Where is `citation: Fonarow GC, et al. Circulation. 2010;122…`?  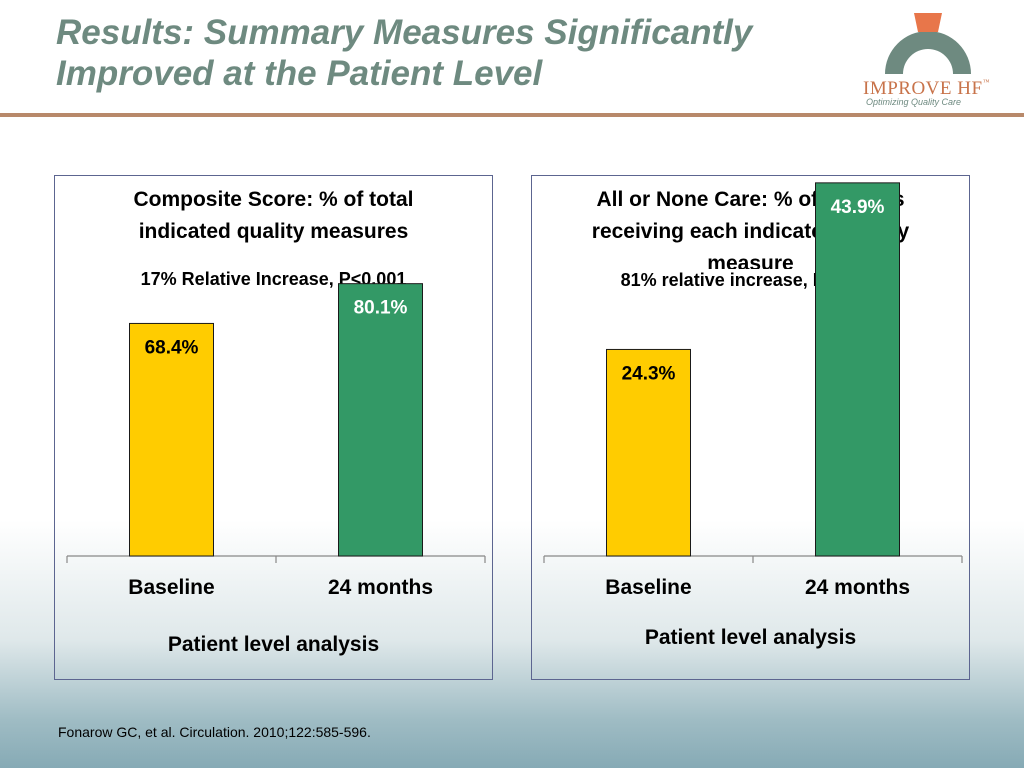
citation: Fonarow GC, et al. Circulation. 2010;122… is located at coordinates (214, 732).